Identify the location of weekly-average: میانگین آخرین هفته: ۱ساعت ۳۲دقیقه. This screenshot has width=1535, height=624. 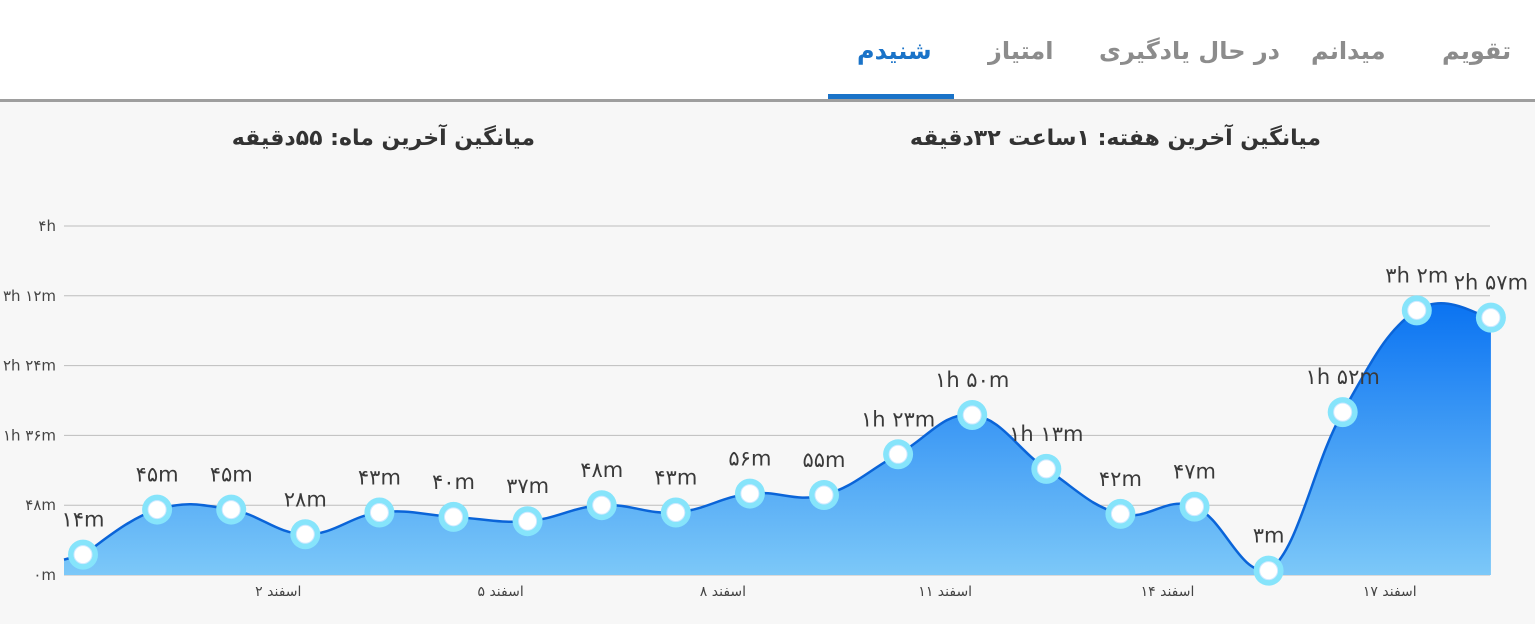
(1115, 138).